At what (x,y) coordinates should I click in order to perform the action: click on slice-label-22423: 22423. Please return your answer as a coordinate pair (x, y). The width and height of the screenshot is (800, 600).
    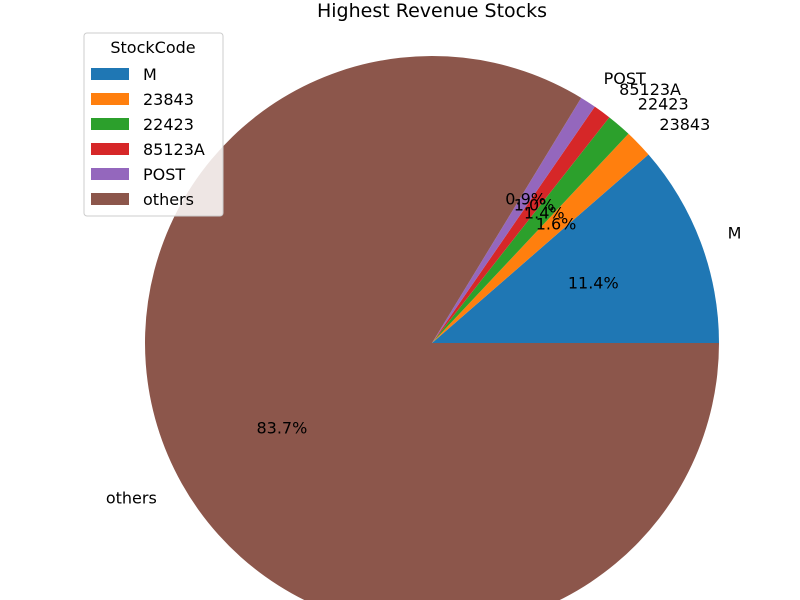
    Looking at the image, I should click on (663, 104).